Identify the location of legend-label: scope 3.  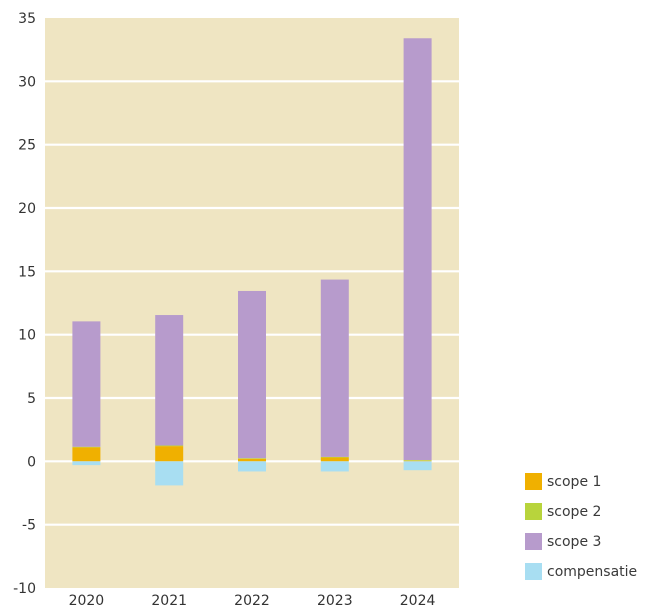
(574, 542).